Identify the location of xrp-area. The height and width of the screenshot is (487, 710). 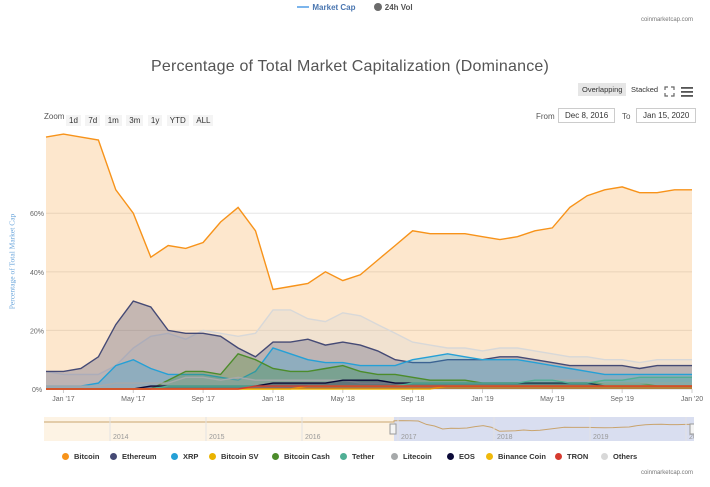
(369, 368).